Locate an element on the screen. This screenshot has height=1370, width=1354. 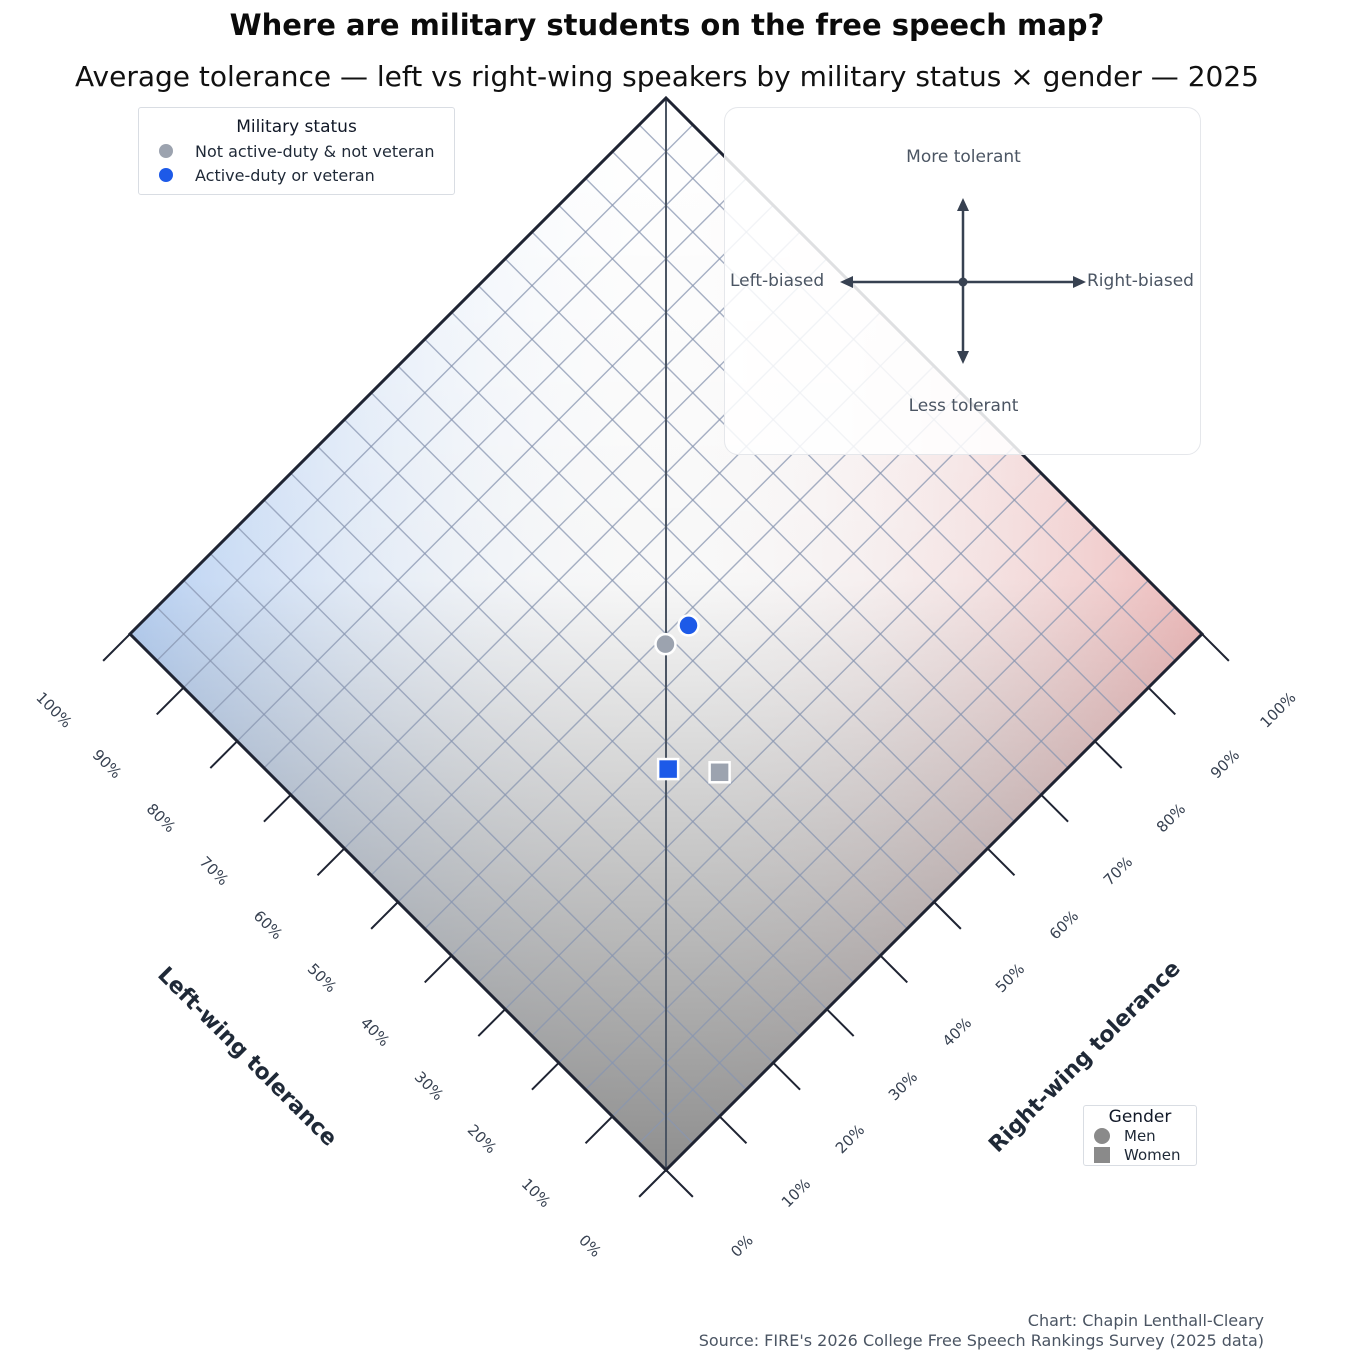
legend-dot-gray is located at coordinates (166, 151).